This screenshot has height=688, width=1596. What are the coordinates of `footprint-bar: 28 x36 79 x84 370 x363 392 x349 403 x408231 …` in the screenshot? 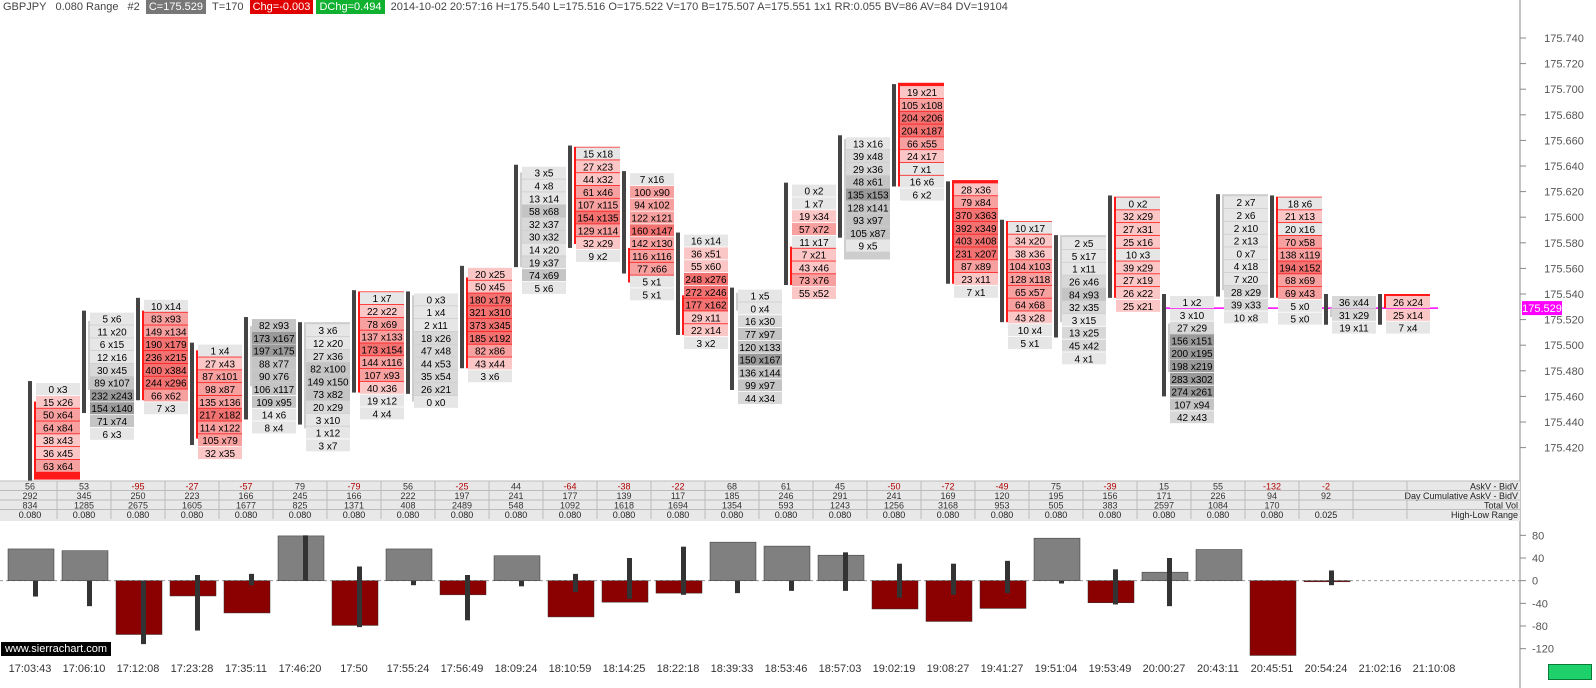 It's located at (972, 239).